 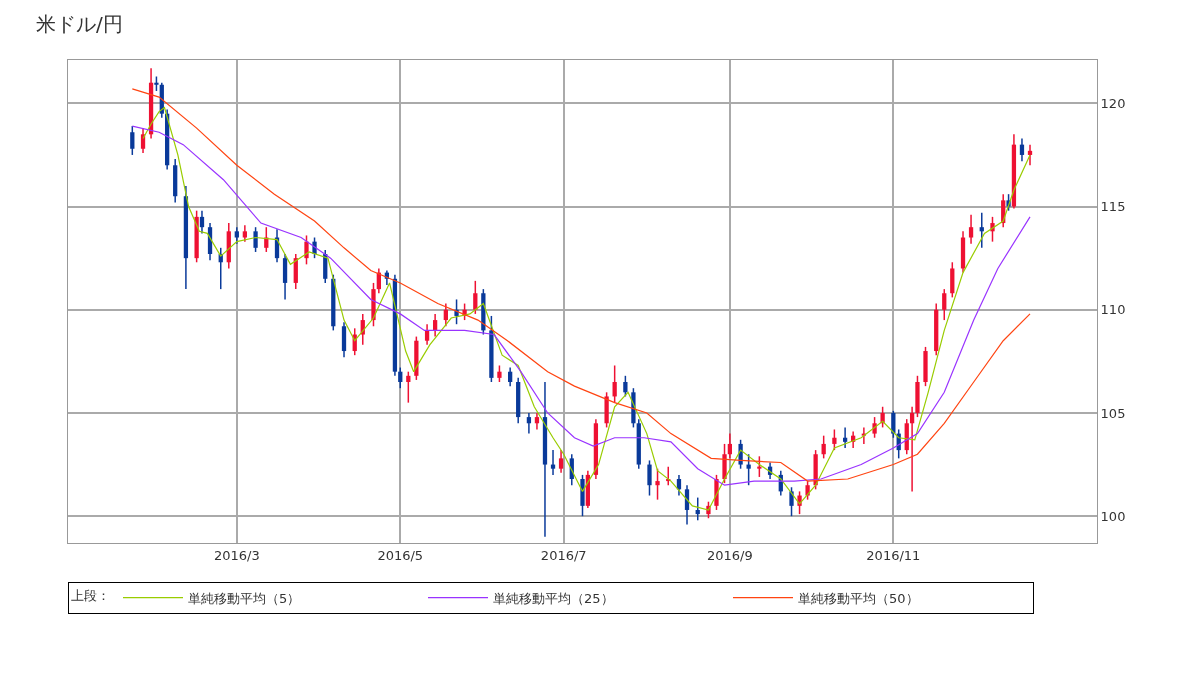 What do you see at coordinates (1113, 207) in the screenshot?
I see `y-tick-label: 115` at bounding box center [1113, 207].